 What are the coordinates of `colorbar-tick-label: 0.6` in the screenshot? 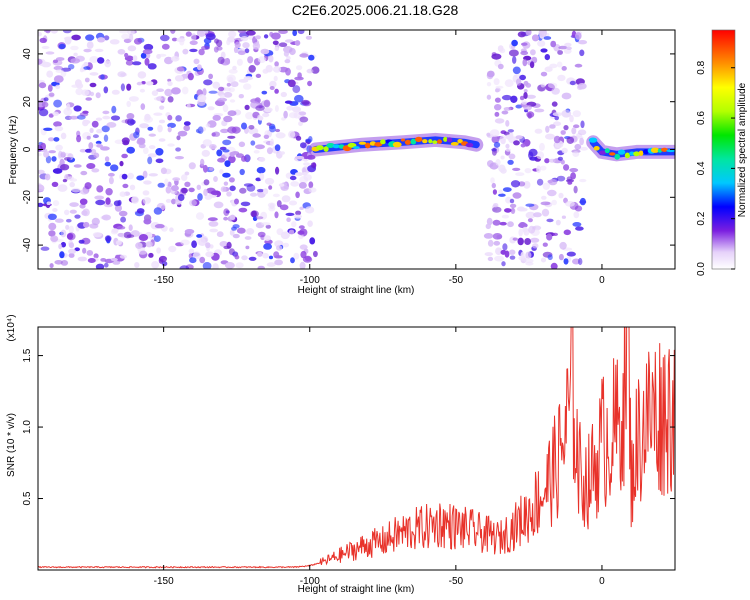 It's located at (701, 118).